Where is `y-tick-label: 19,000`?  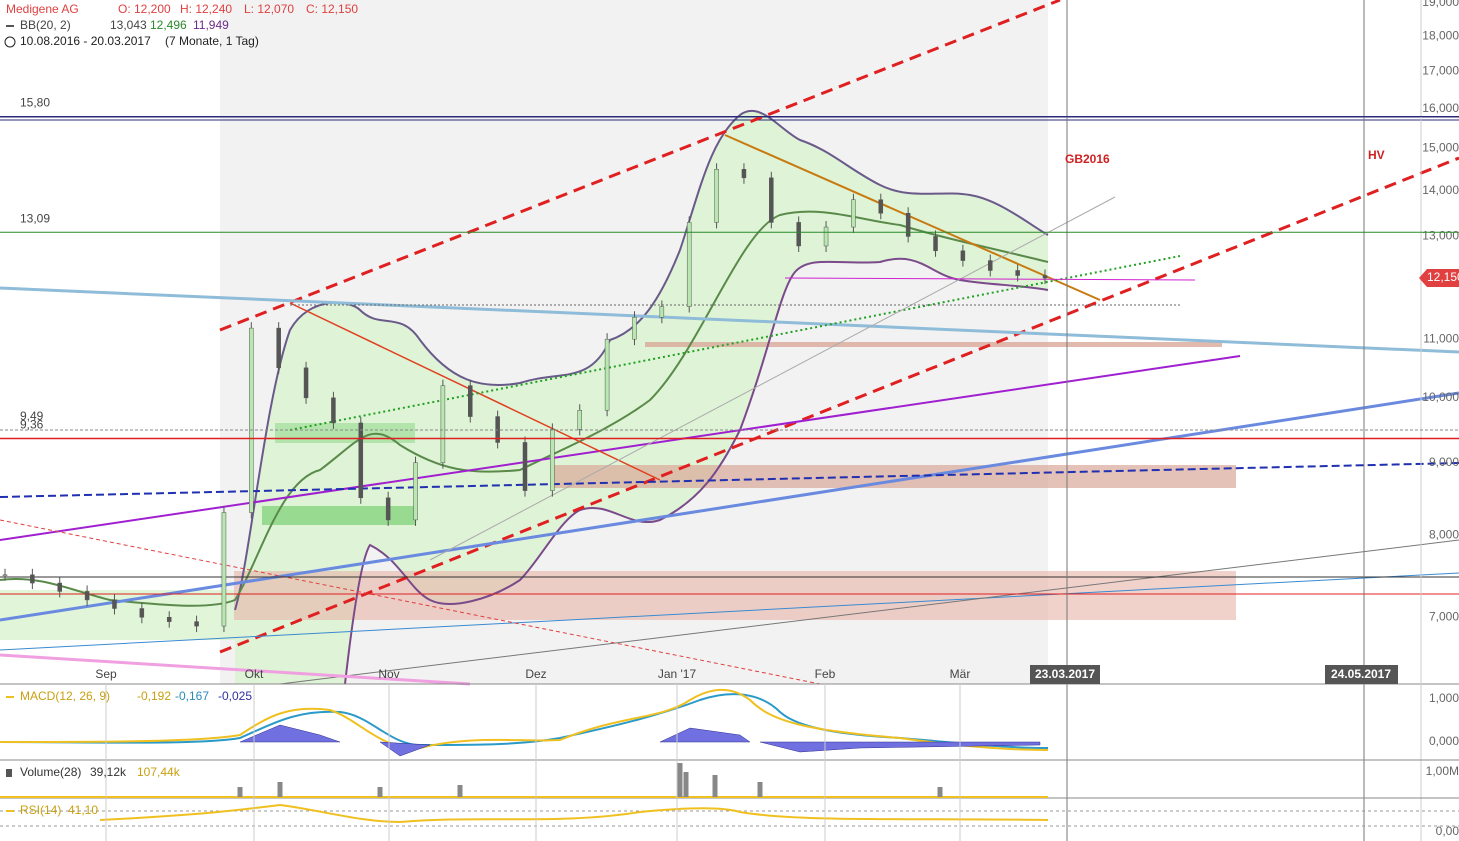 y-tick-label: 19,000 is located at coordinates (1440, 4).